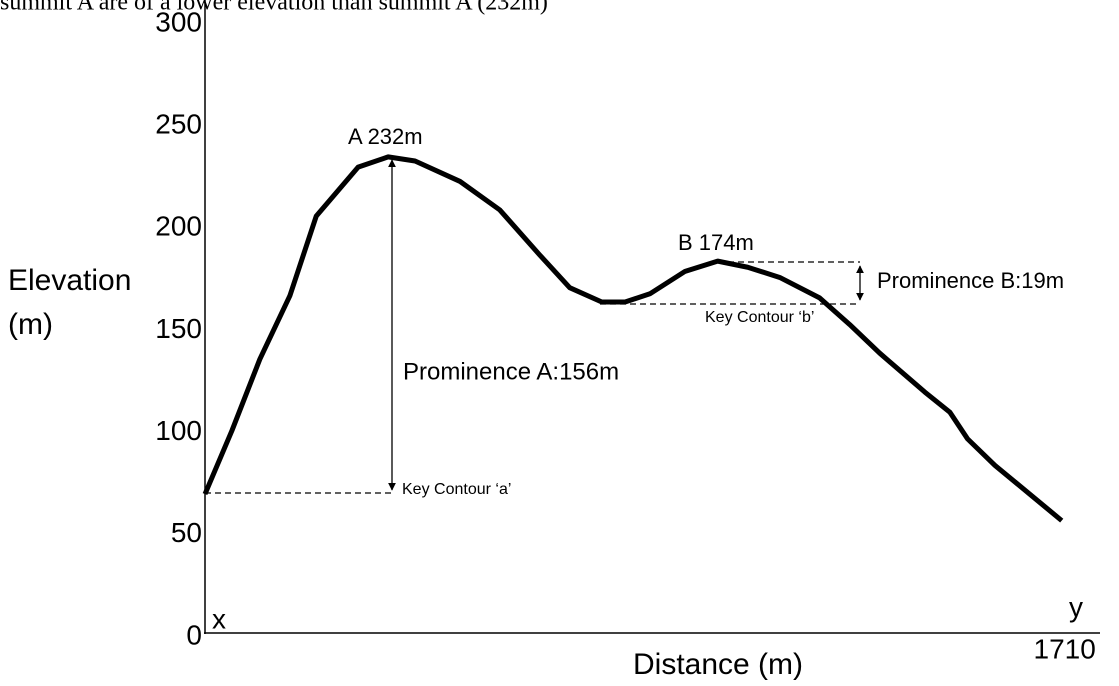  I want to click on annotation: A 232m, so click(385, 136).